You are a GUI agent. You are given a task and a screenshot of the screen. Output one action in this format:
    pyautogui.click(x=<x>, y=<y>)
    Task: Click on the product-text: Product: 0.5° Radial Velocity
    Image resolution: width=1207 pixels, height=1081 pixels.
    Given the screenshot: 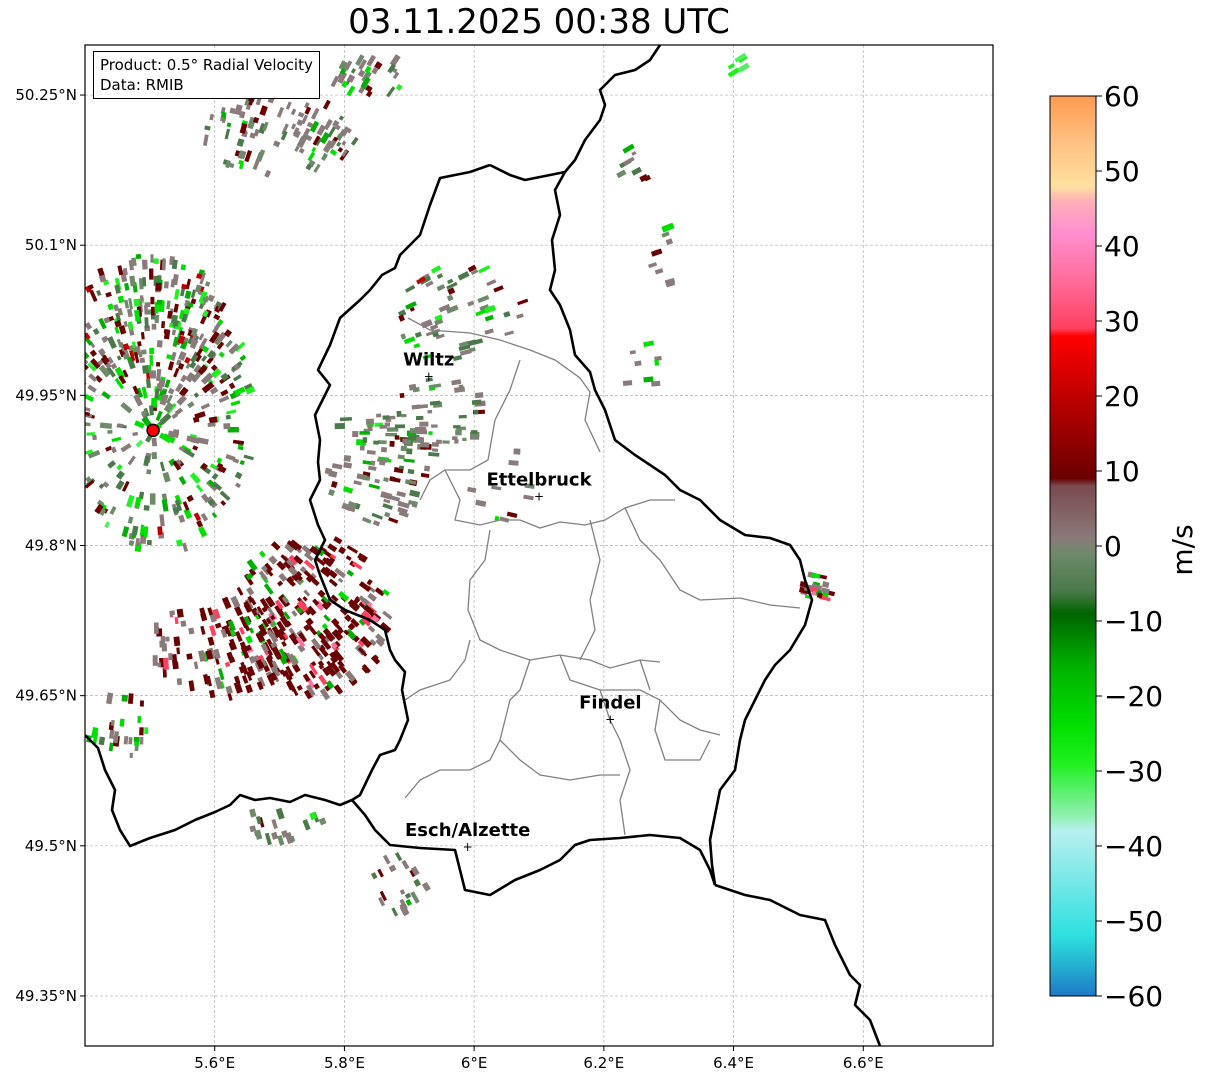 What is the action you would take?
    pyautogui.click(x=206, y=65)
    